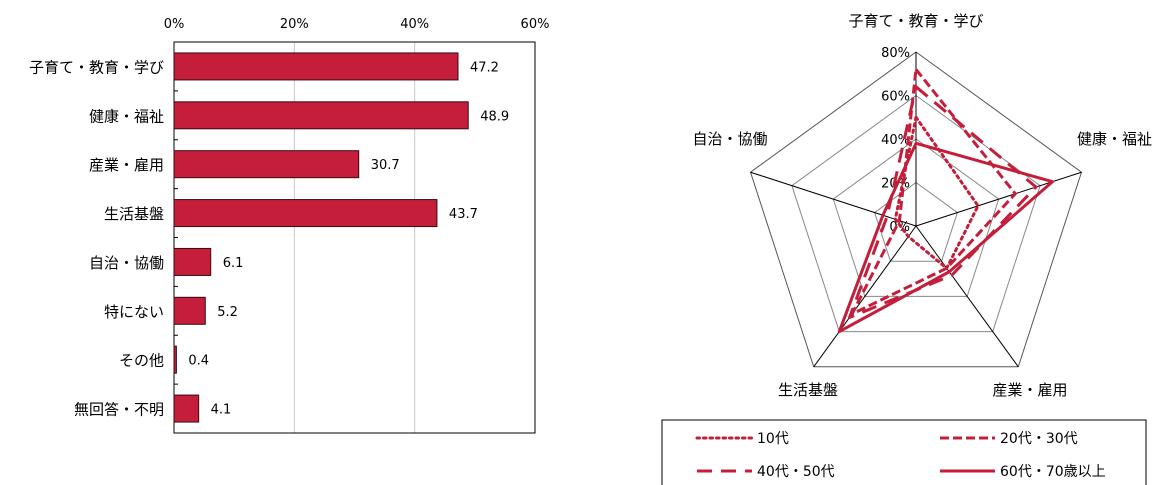 This screenshot has height=485, width=1152. What do you see at coordinates (294, 24) in the screenshot?
I see `x-tick-label: 20%` at bounding box center [294, 24].